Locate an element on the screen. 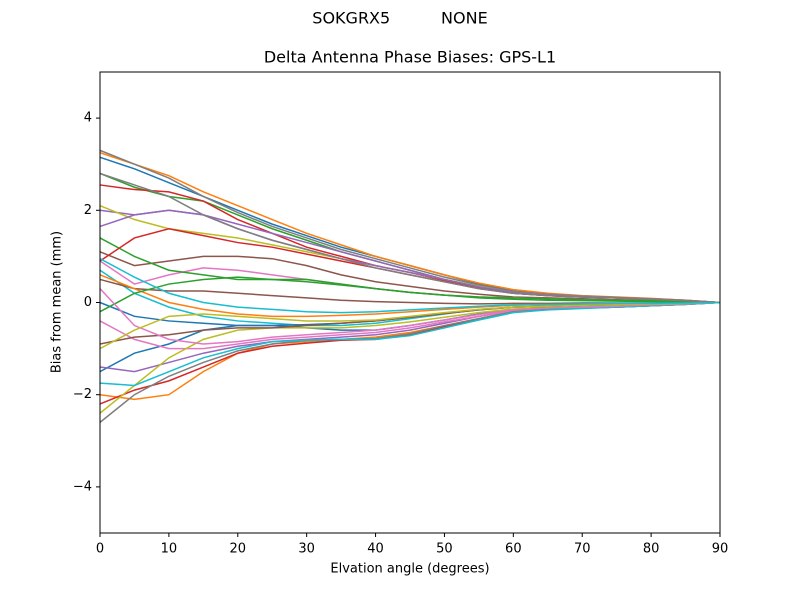  x-tick-label: 40 is located at coordinates (375, 549).